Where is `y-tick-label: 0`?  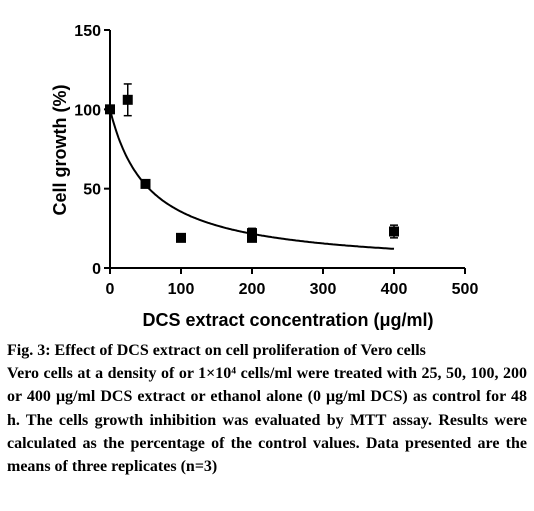 y-tick-label: 0 is located at coordinates (96, 269).